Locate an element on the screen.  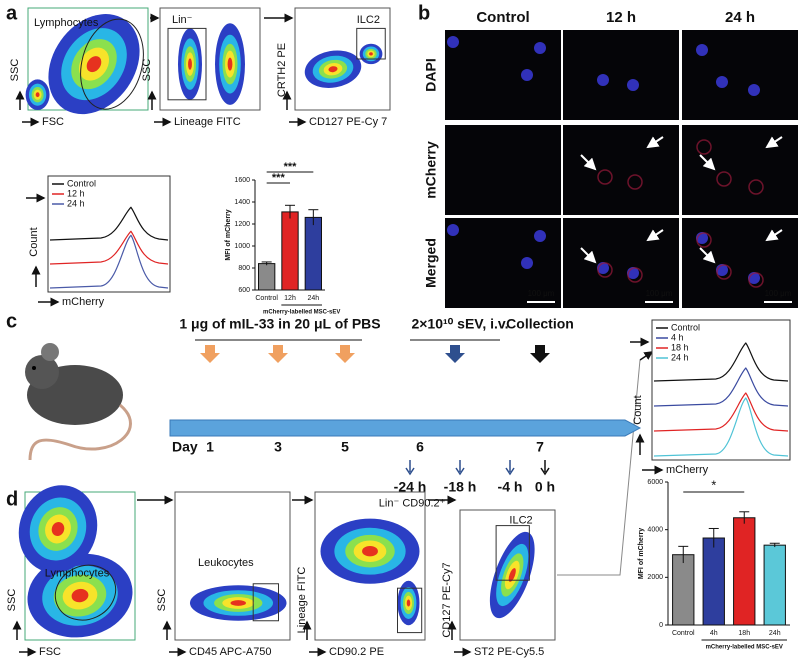
label: FSC is located at coordinates (50, 652).